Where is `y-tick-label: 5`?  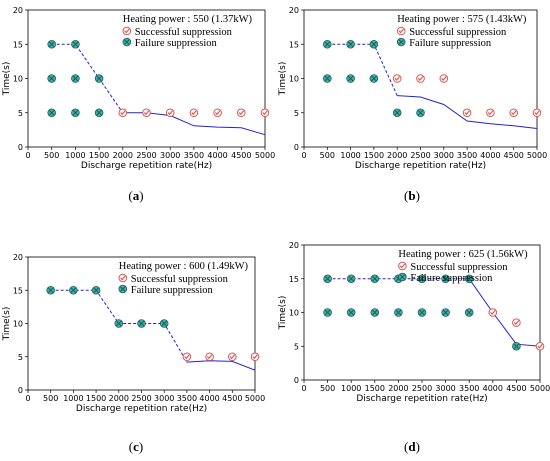
y-tick-label: 5 is located at coordinates (296, 113).